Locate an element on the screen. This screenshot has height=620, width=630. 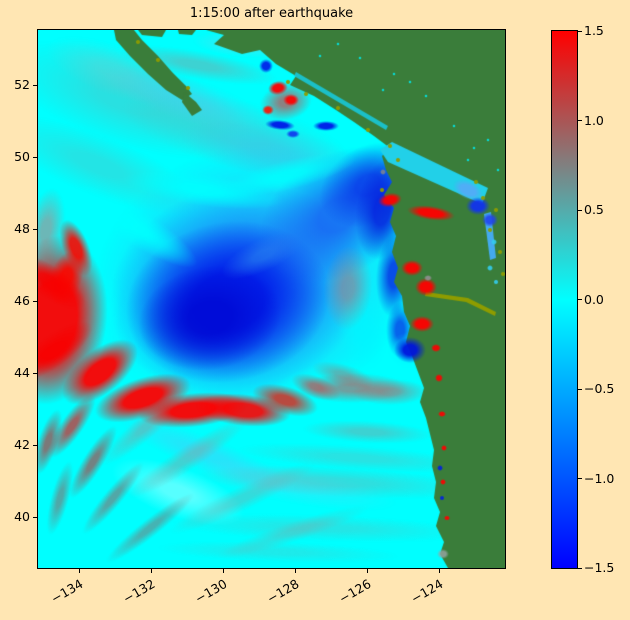
x-tick-label: −124 is located at coordinates (427, 591).